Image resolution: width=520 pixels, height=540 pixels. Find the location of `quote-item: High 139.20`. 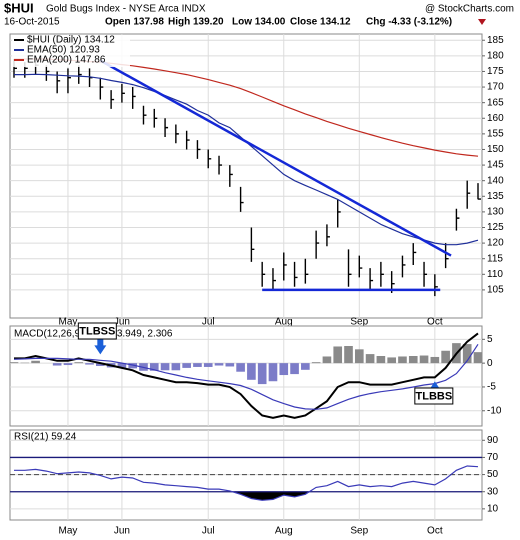

quote-item: High 139.20 is located at coordinates (196, 22).